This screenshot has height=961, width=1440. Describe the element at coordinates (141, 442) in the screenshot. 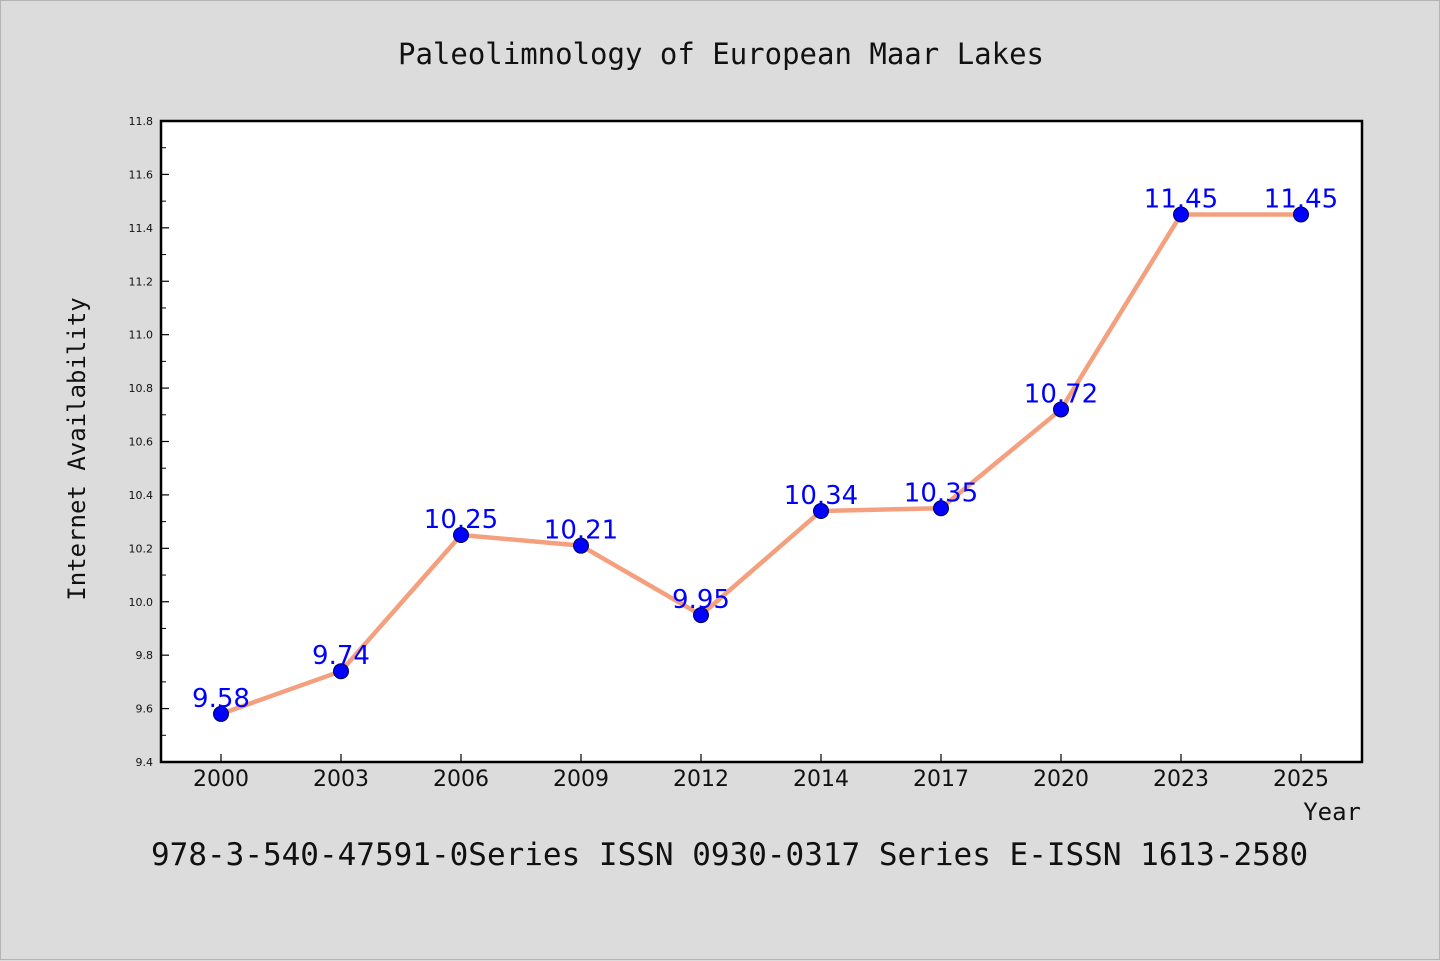

I see `y-tick-label: 10.6` at that location.